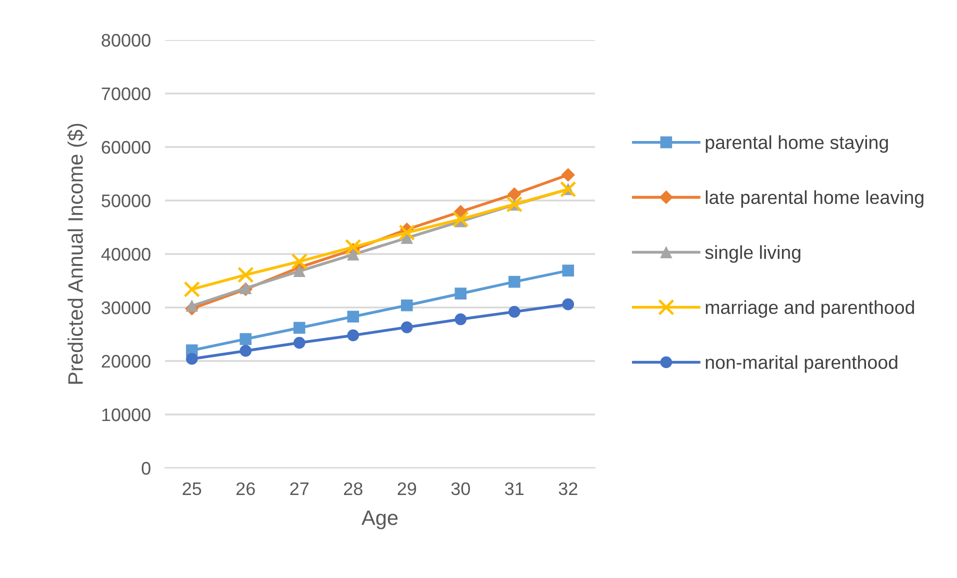 This screenshot has width=957, height=578. What do you see at coordinates (568, 489) in the screenshot?
I see `x-tick-label: 32` at bounding box center [568, 489].